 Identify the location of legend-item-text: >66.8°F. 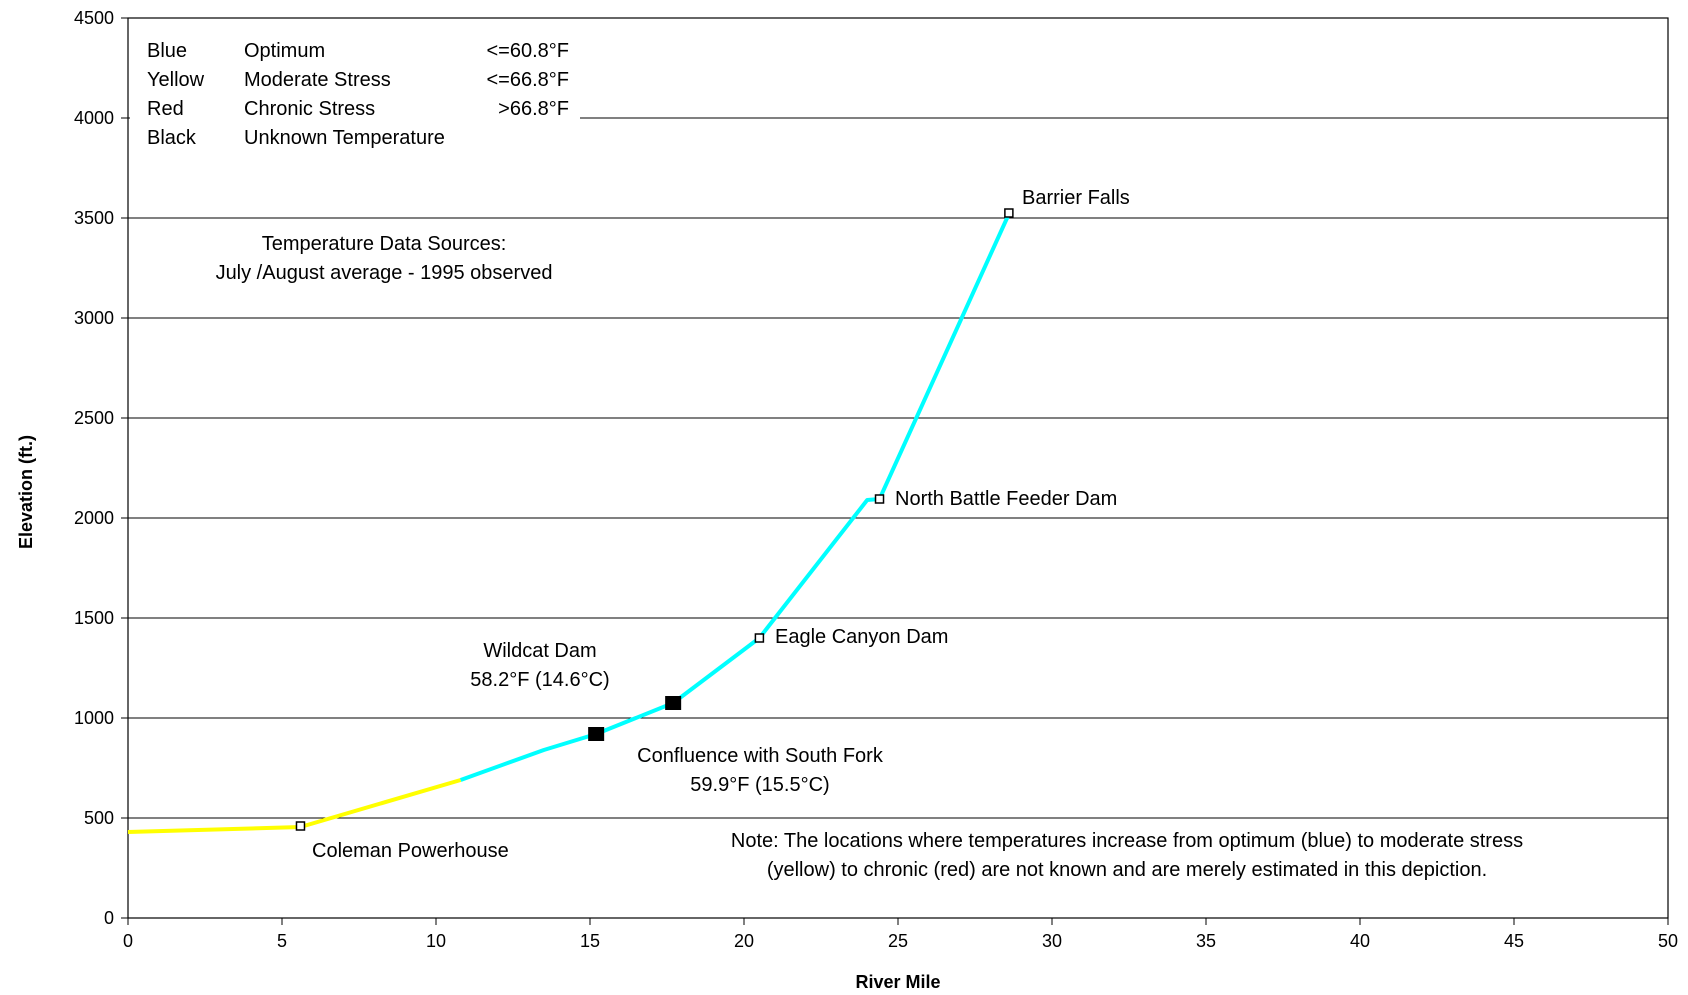
(533, 109).